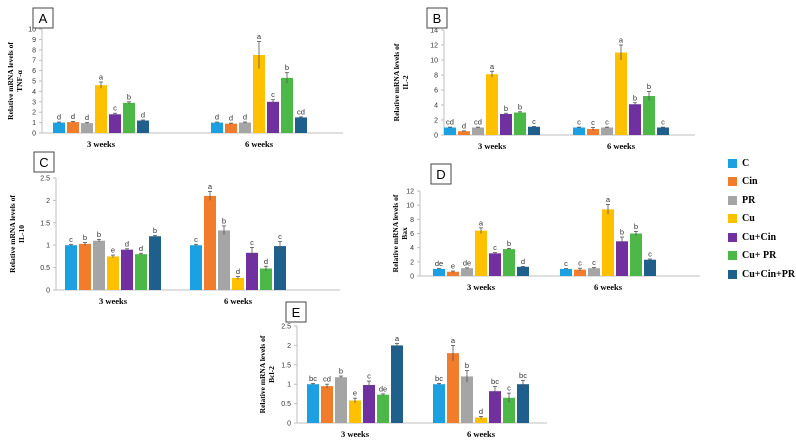 Image resolution: width=796 pixels, height=446 pixels. What do you see at coordinates (759, 256) in the screenshot?
I see `legend-label: Cu+ PR` at bounding box center [759, 256].